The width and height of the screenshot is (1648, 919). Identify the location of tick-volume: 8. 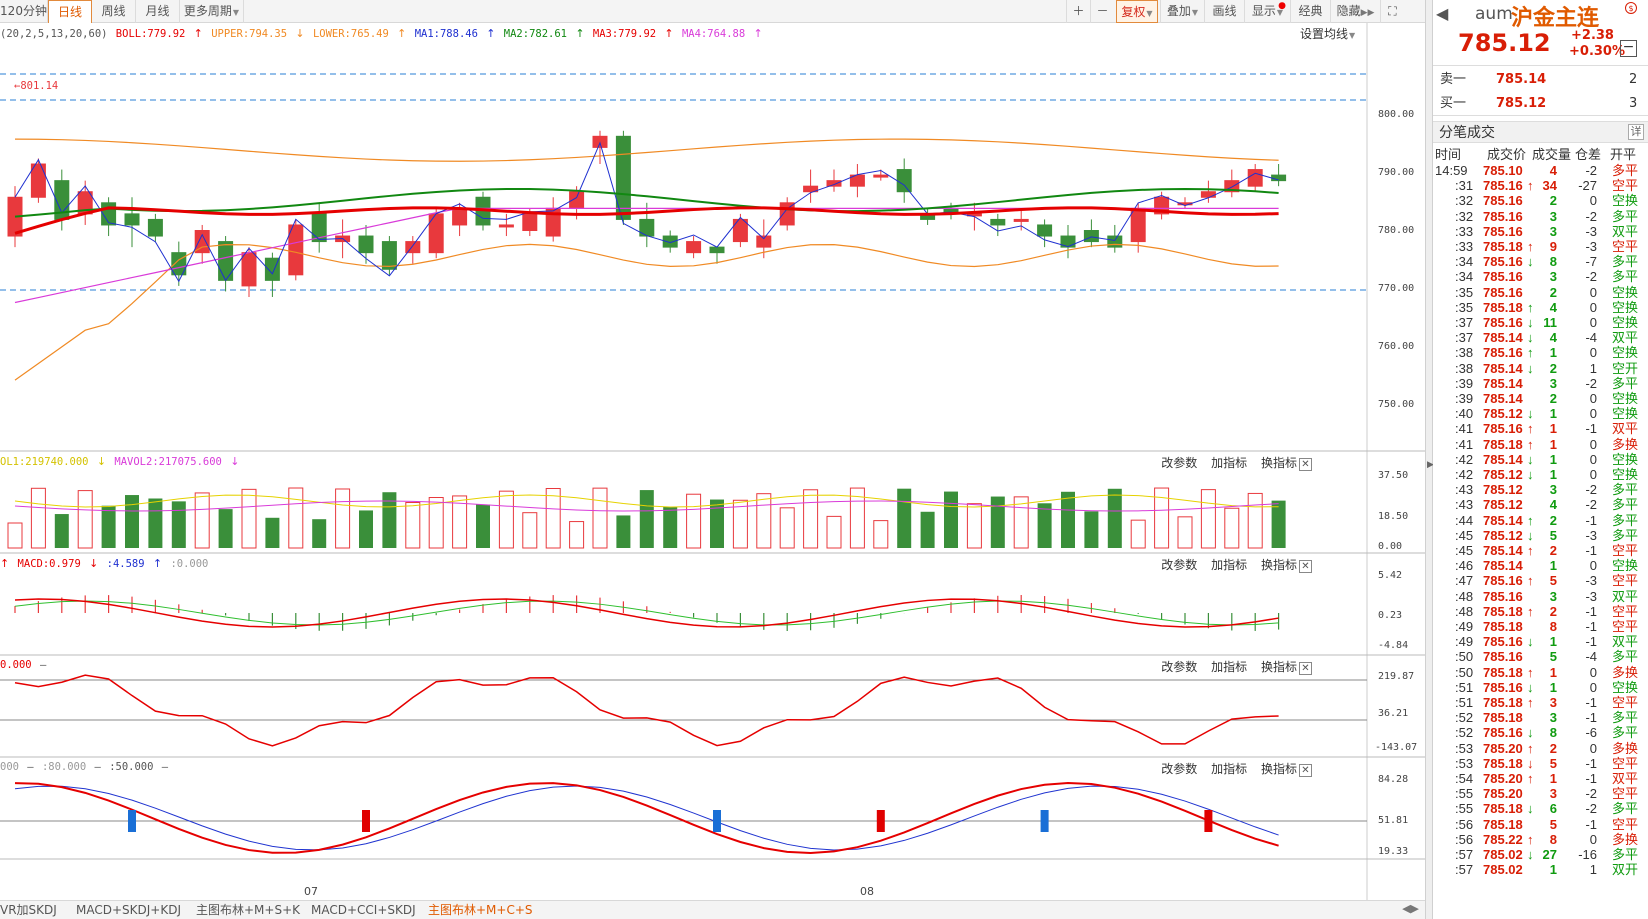
(1553, 733).